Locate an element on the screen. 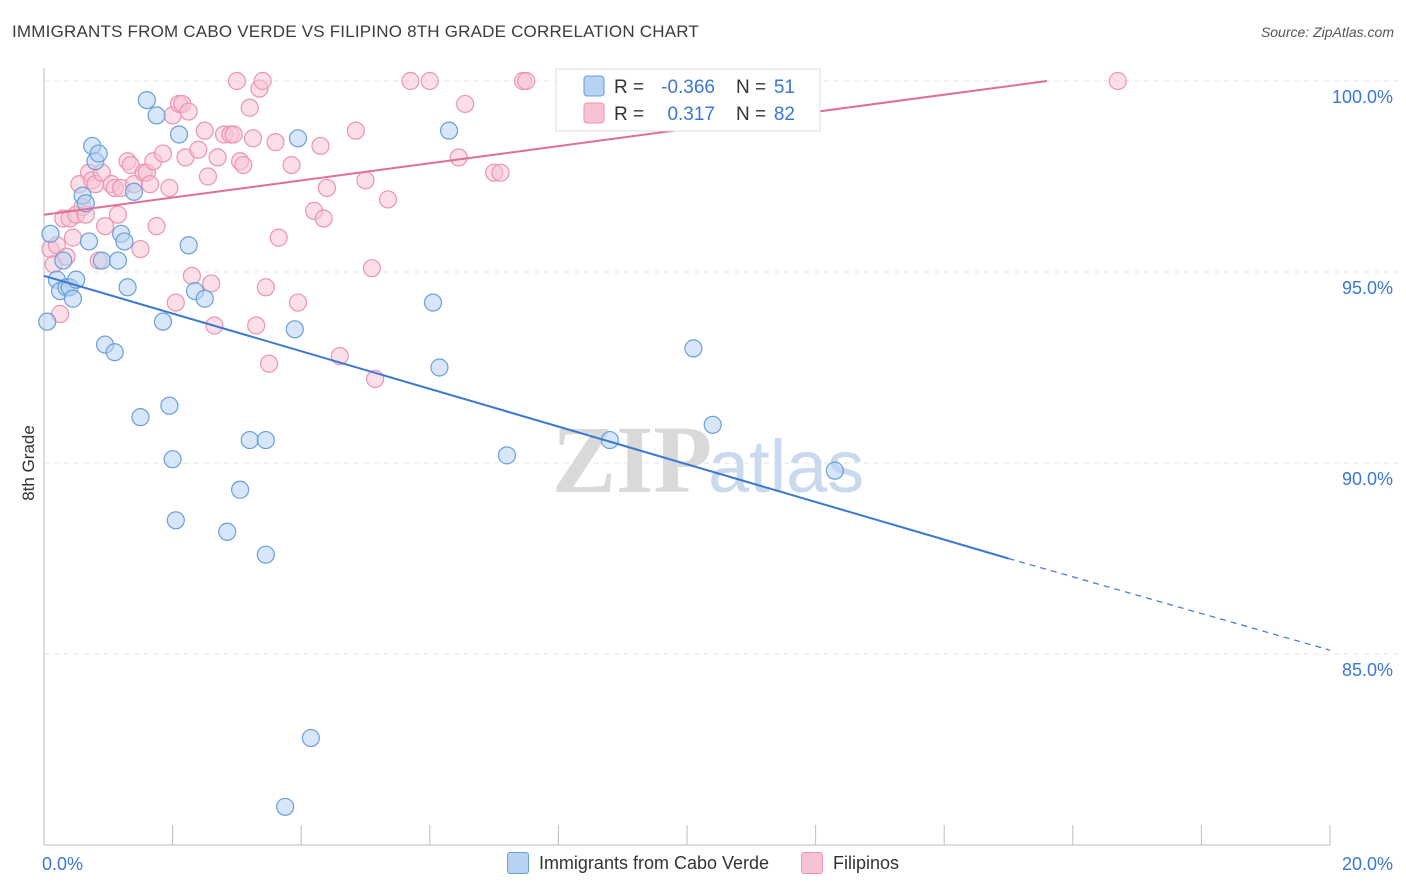  legend-item-filipinos: Filipinos is located at coordinates (850, 863).